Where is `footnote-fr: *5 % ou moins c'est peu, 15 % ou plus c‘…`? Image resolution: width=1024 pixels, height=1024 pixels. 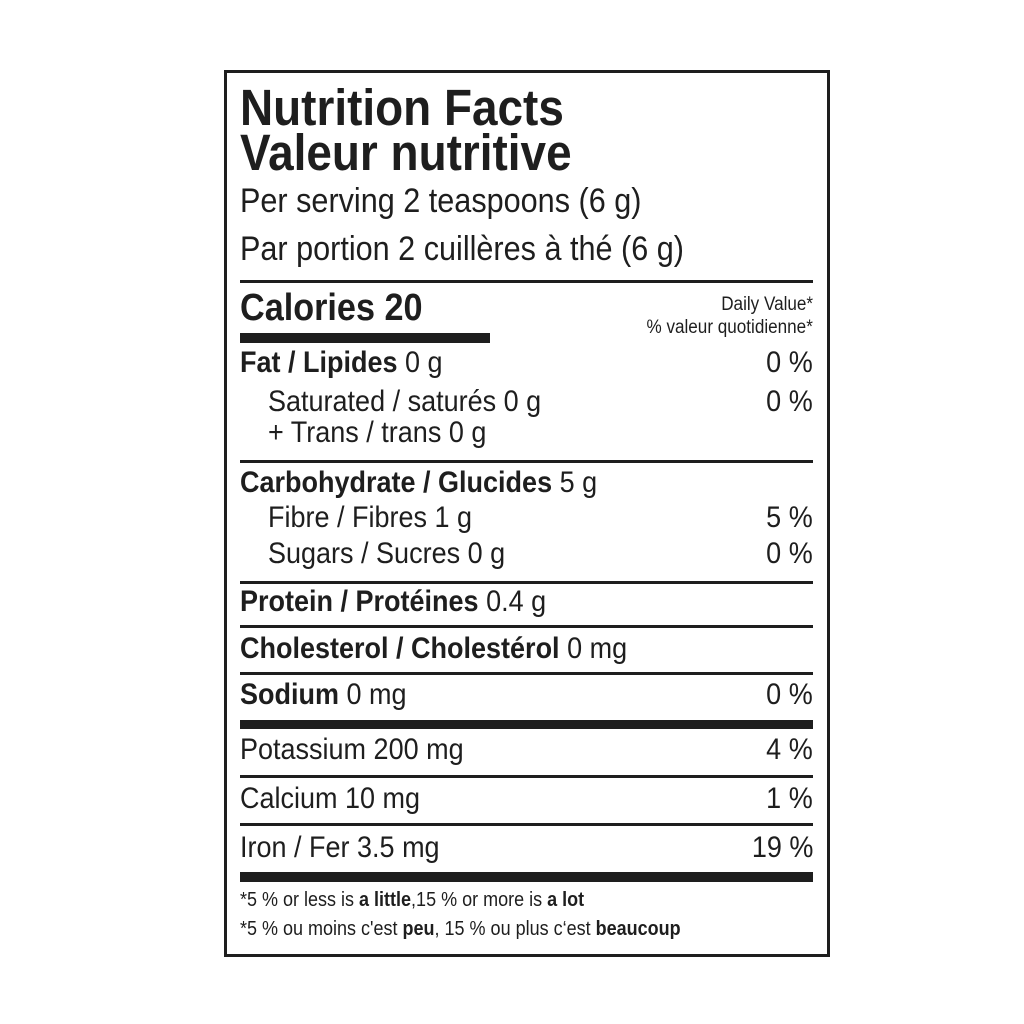 footnote-fr: *5 % ou moins c'est peu, 15 % ou plus c‘… is located at coordinates (460, 929).